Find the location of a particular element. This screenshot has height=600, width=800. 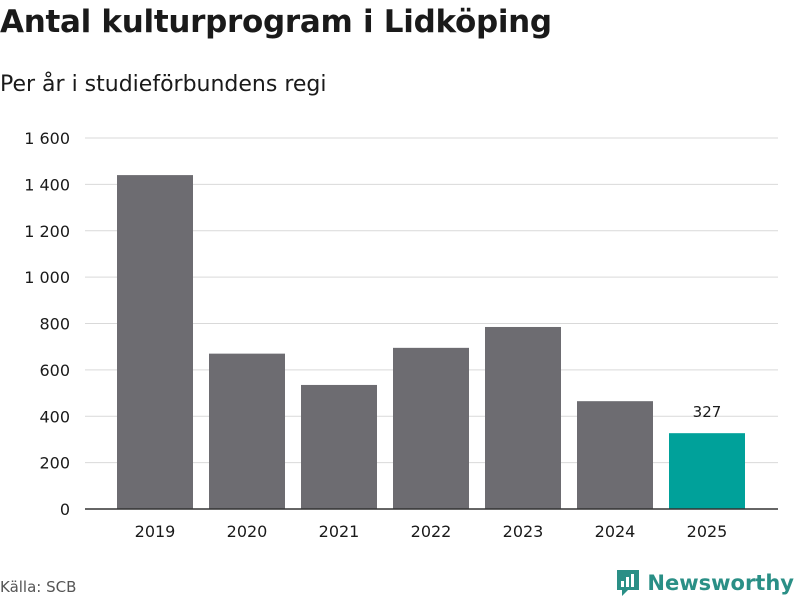

bar-2024 is located at coordinates (615, 455).